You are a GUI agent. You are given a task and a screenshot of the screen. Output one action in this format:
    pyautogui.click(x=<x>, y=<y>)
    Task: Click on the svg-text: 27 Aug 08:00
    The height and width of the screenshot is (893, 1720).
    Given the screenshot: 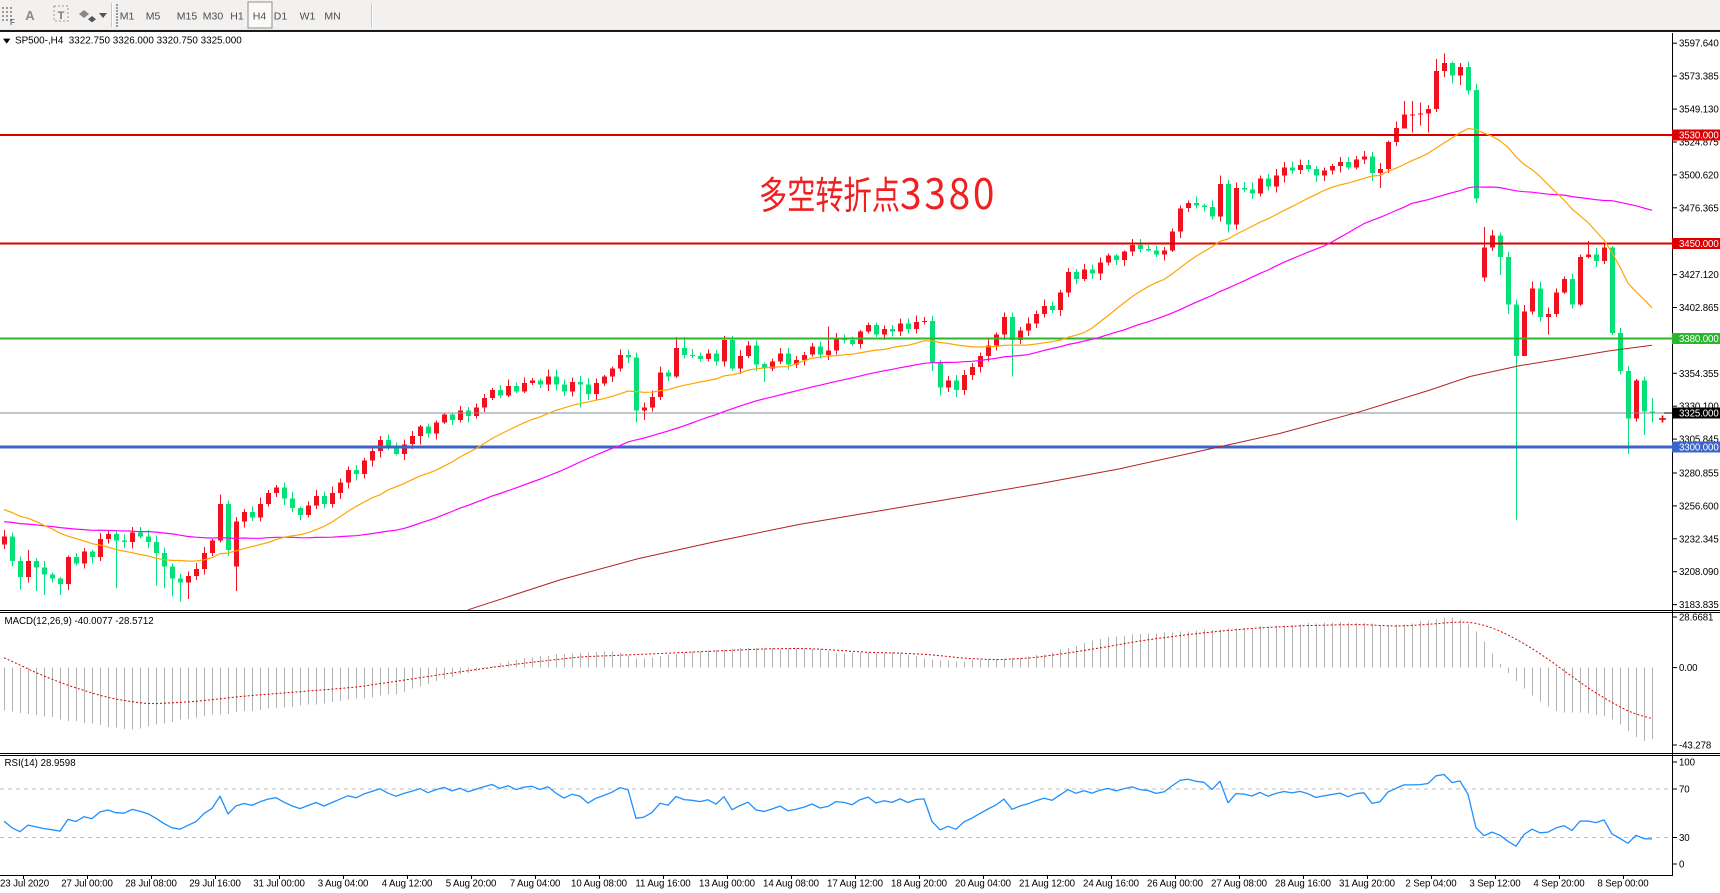 What is the action you would take?
    pyautogui.click(x=1239, y=884)
    